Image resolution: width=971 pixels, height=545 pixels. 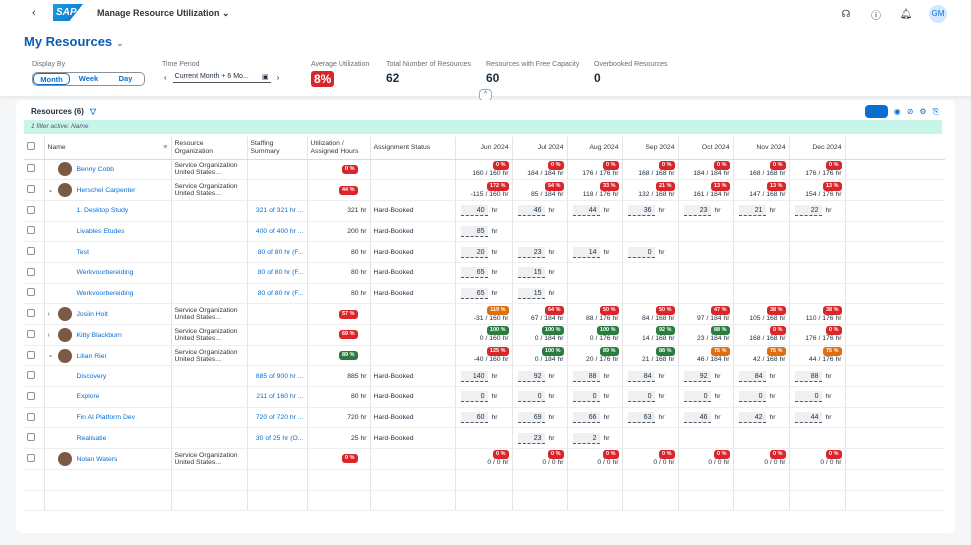 What do you see at coordinates (586, 252) in the screenshot?
I see `hours-input: 14` at bounding box center [586, 252].